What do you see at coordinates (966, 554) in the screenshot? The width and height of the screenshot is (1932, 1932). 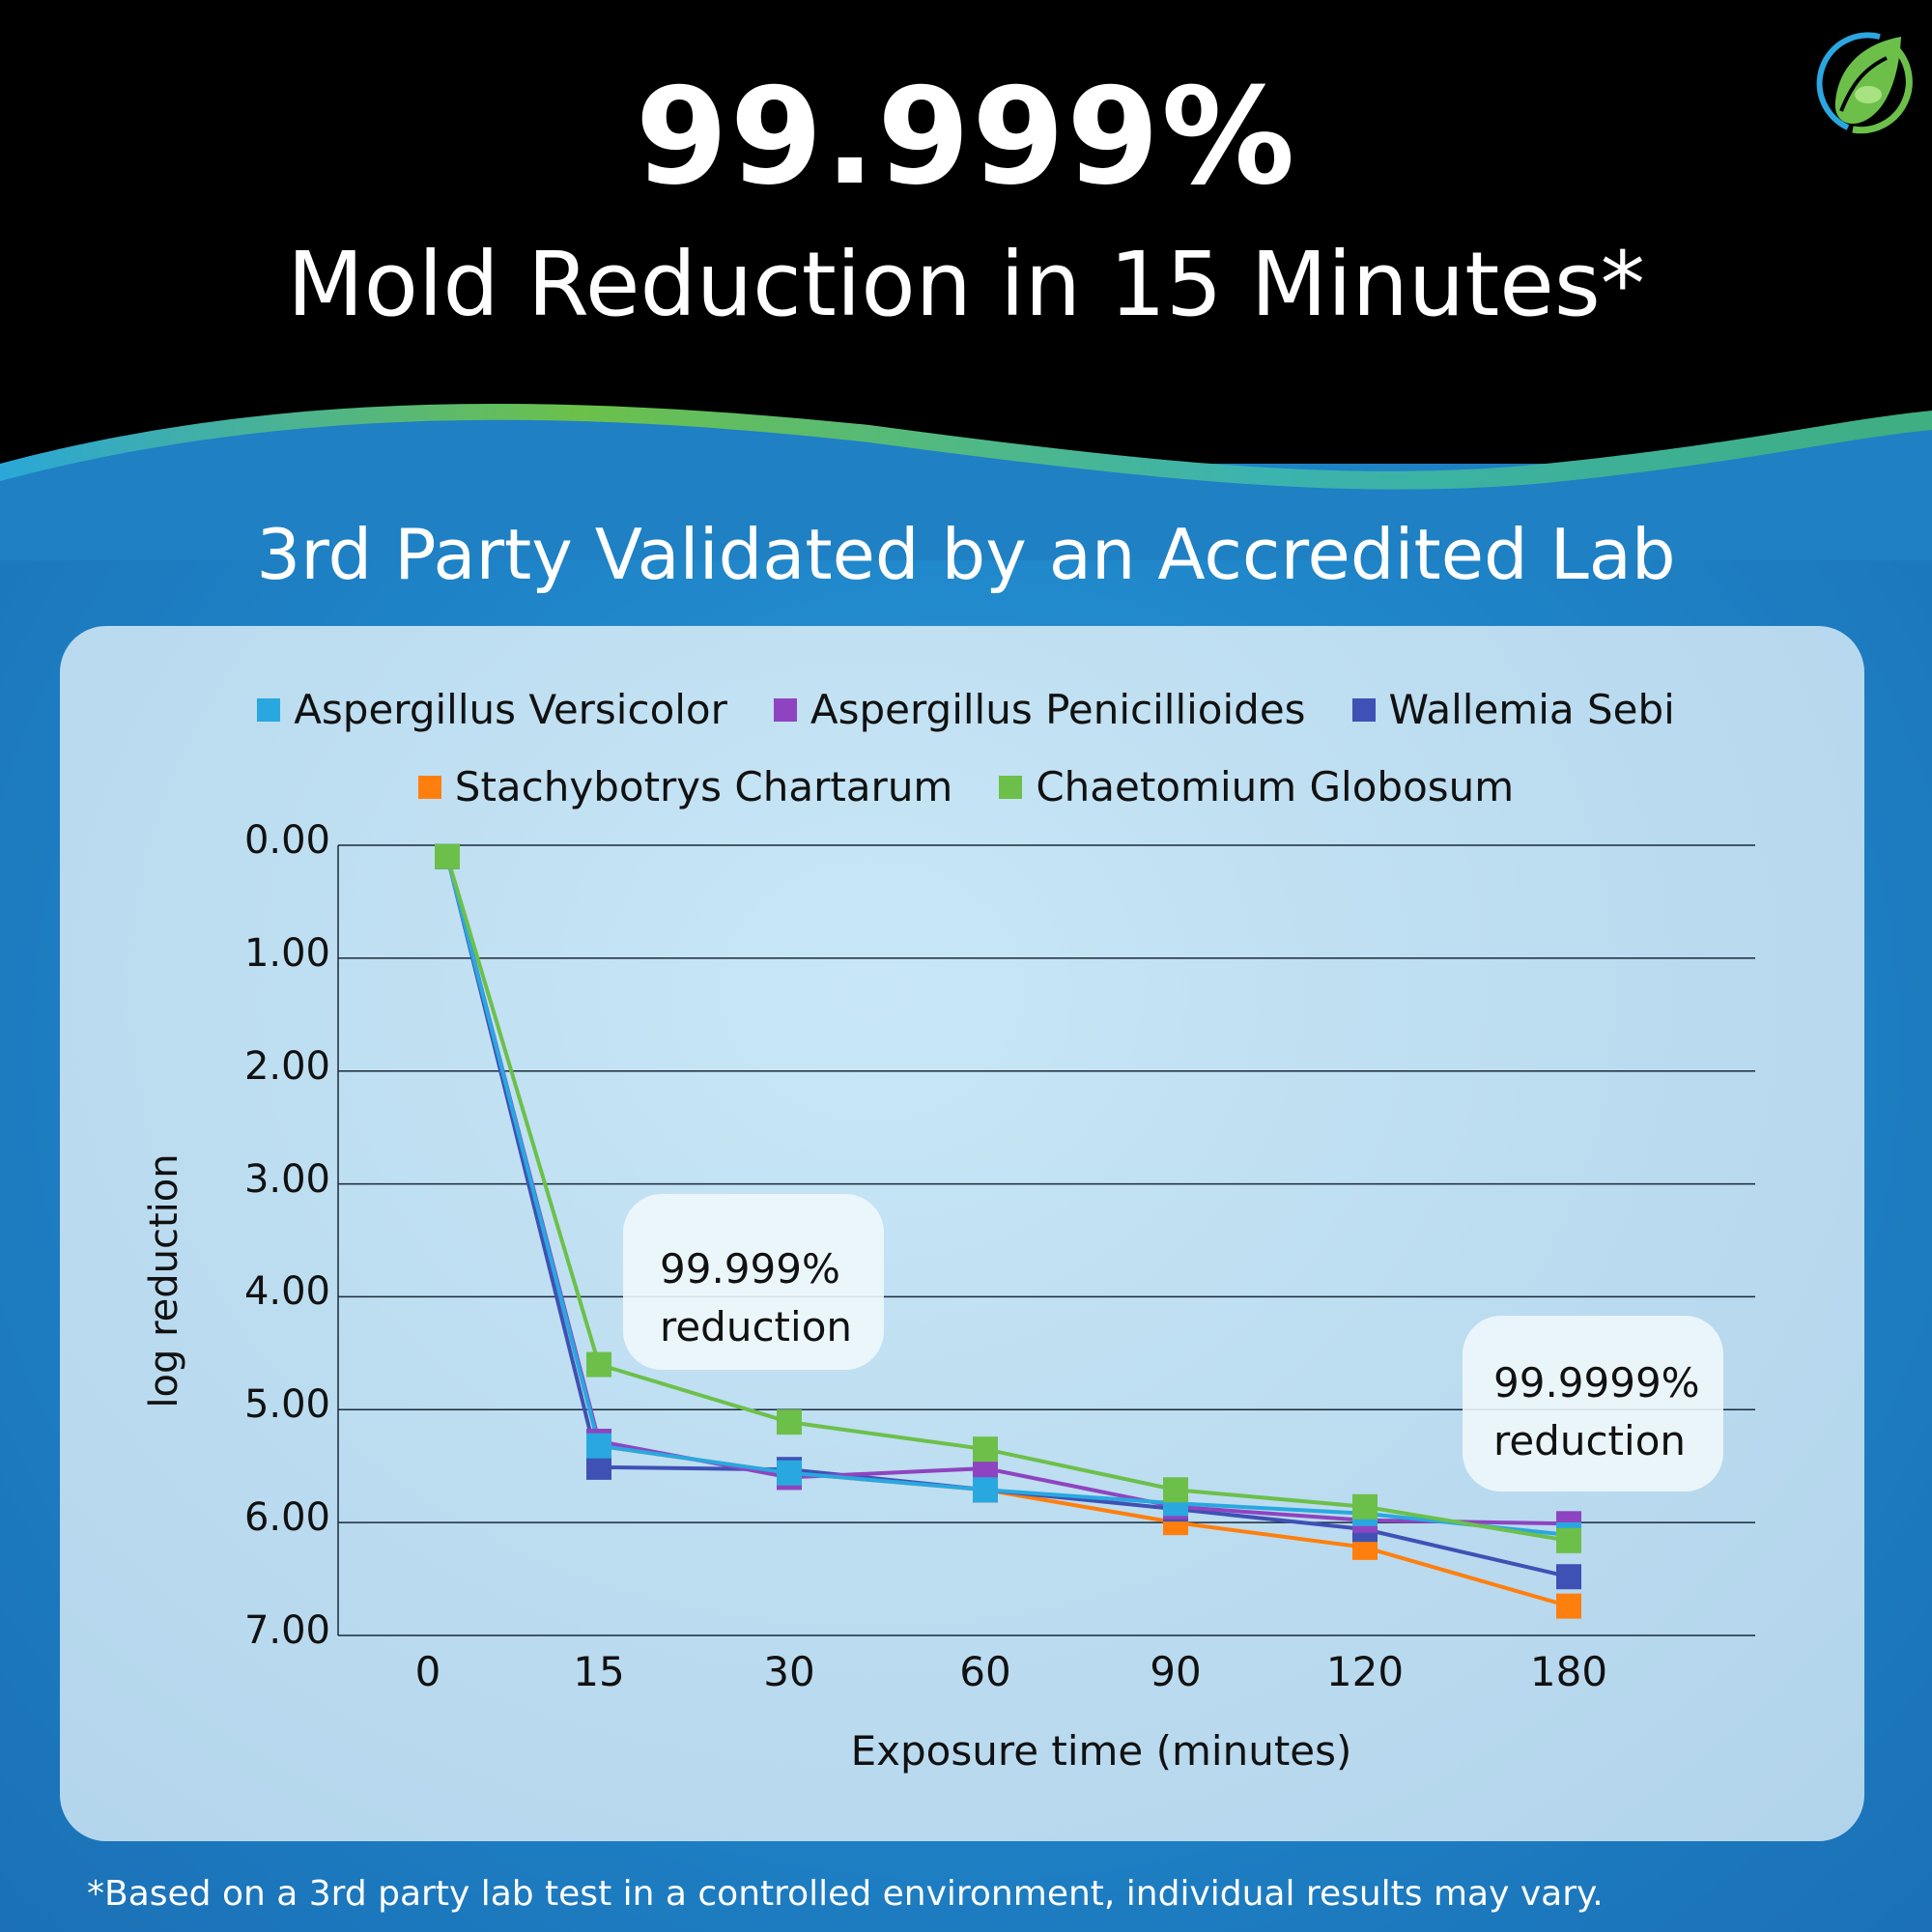 I see `subtitle: 3rd Party Validated by an Accredited Lab` at bounding box center [966, 554].